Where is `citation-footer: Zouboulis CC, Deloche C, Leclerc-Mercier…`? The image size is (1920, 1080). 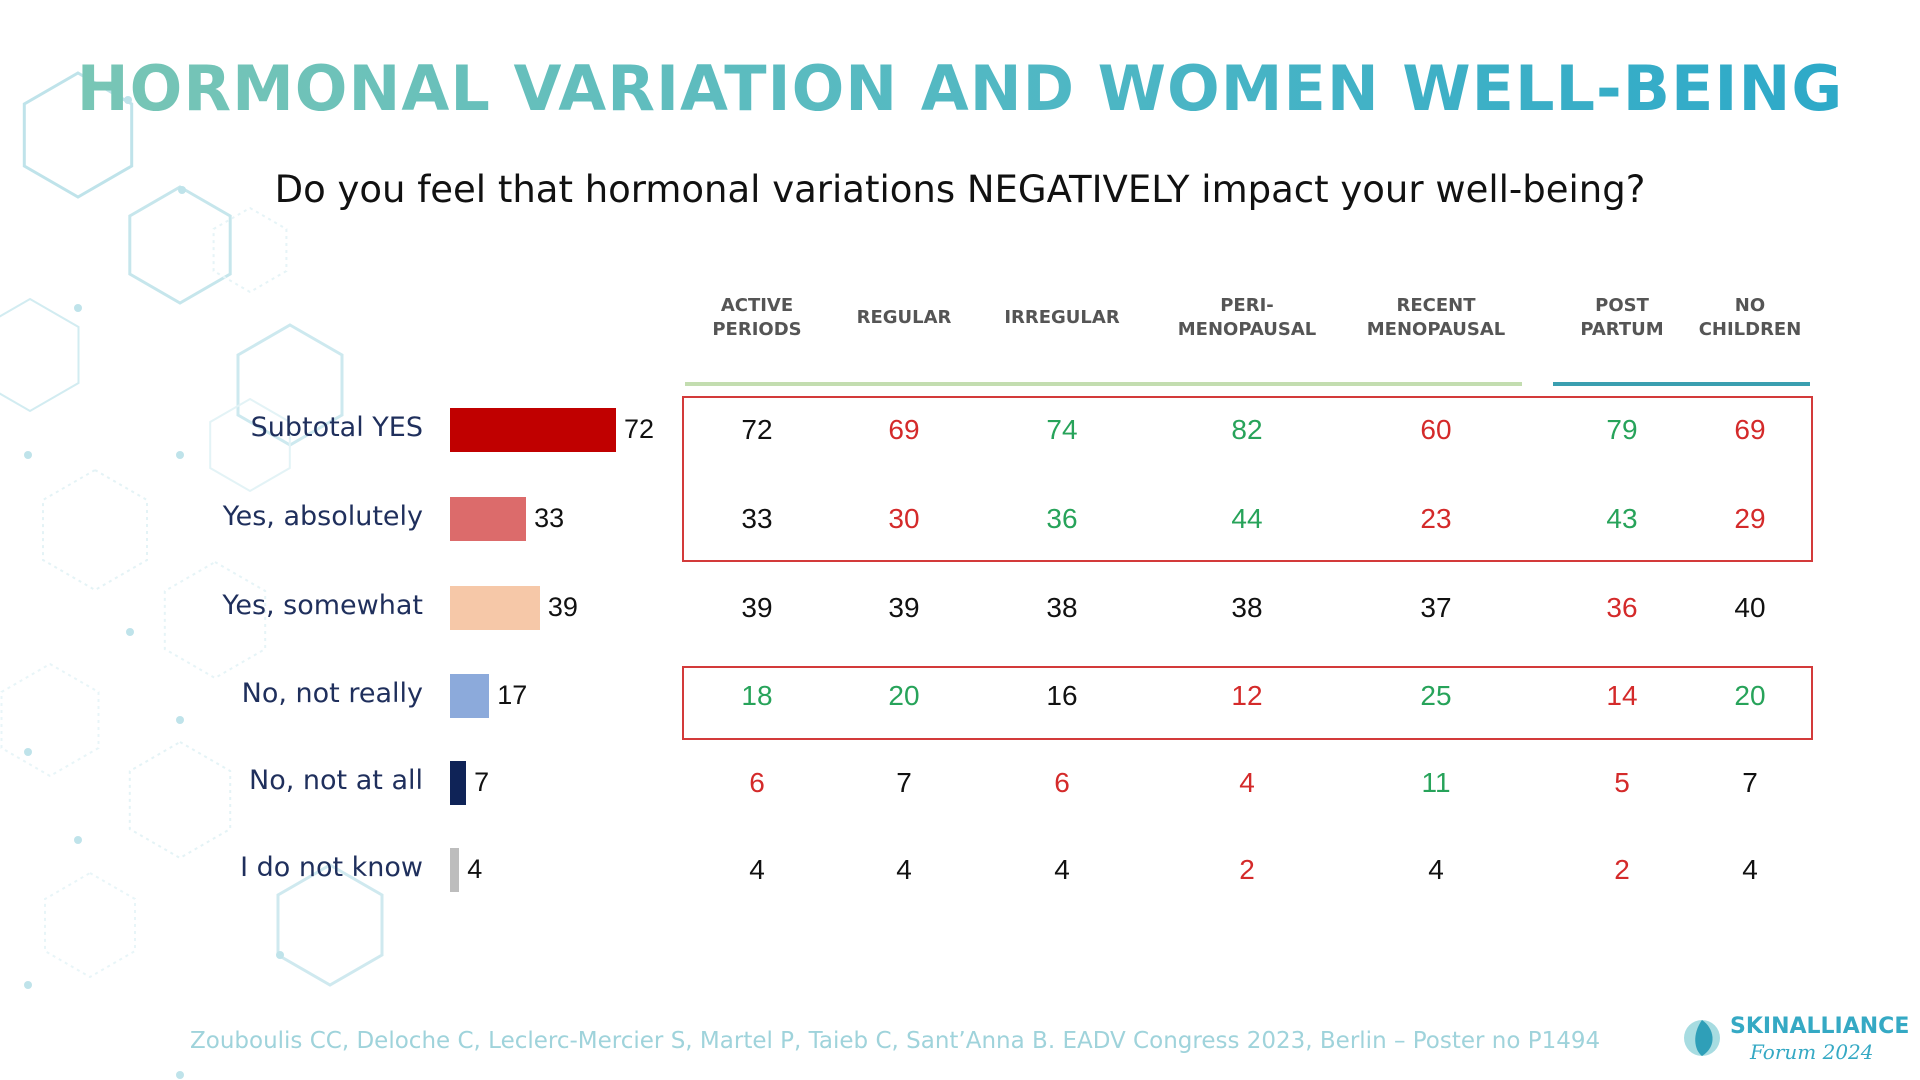
citation-footer: Zouboulis CC, Deloche C, Leclerc-Mercier… is located at coordinates (895, 1041).